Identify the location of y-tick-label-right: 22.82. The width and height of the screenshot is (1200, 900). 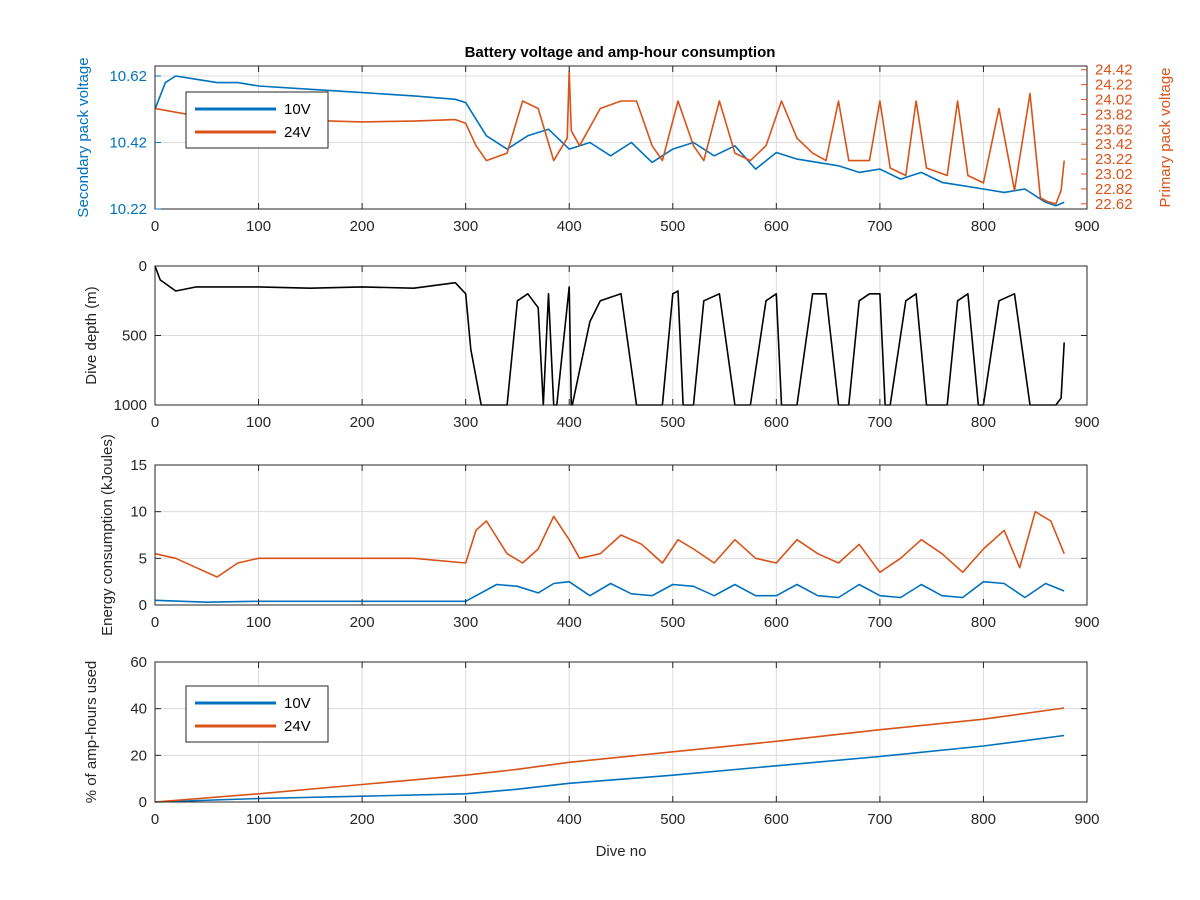
(1114, 189).